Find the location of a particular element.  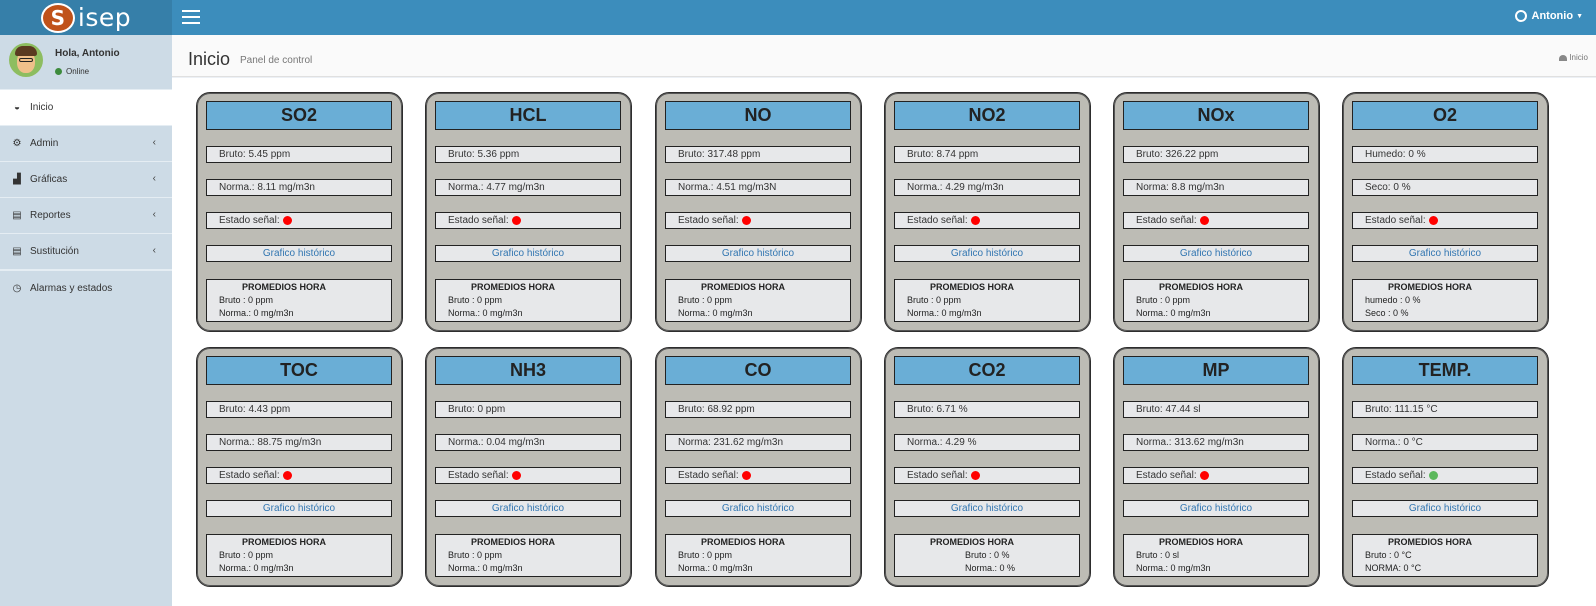

card-title: MP is located at coordinates (1216, 370).